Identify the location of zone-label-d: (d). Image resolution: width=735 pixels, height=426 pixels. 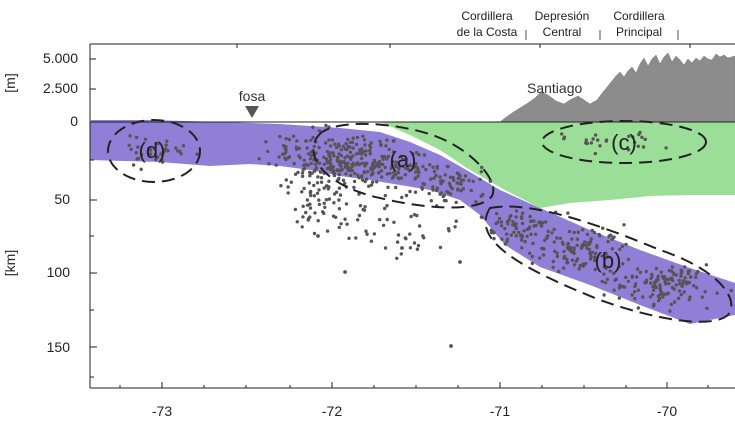
(152, 150).